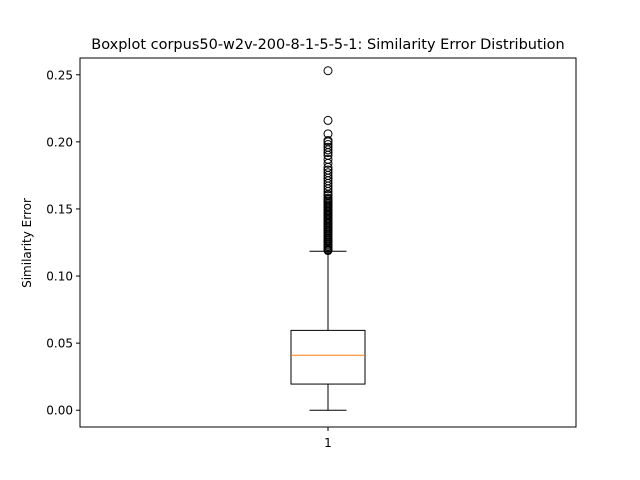  What do you see at coordinates (328, 357) in the screenshot?
I see `iqr-box` at bounding box center [328, 357].